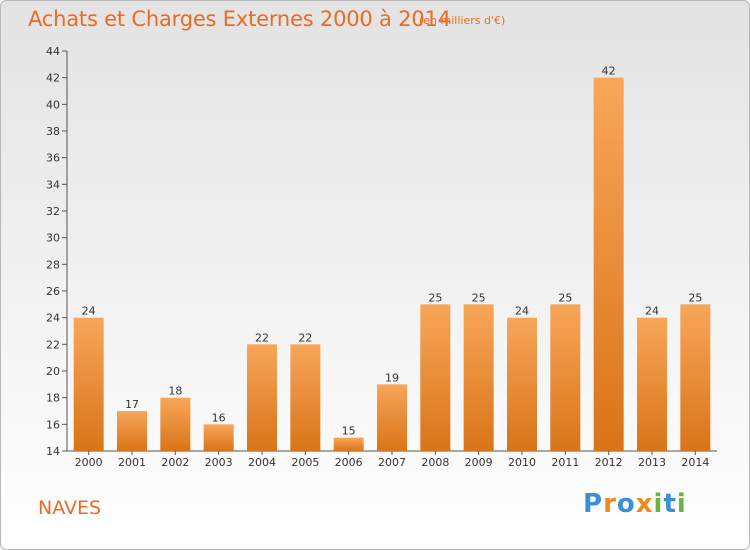 Image resolution: width=750 pixels, height=550 pixels. I want to click on x-tick-label: 2002, so click(175, 462).